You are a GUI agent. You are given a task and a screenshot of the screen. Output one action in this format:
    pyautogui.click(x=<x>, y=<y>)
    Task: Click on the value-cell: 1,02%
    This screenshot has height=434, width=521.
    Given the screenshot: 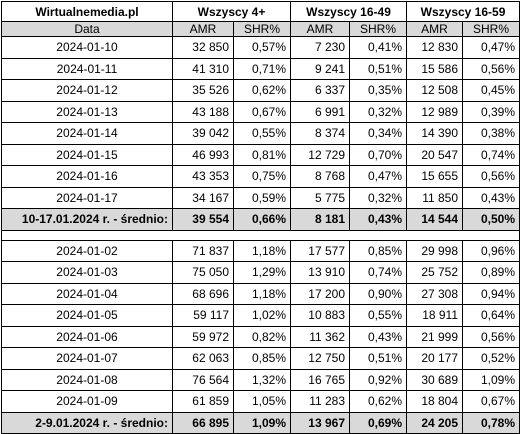 What is the action you would take?
    pyautogui.click(x=262, y=315)
    